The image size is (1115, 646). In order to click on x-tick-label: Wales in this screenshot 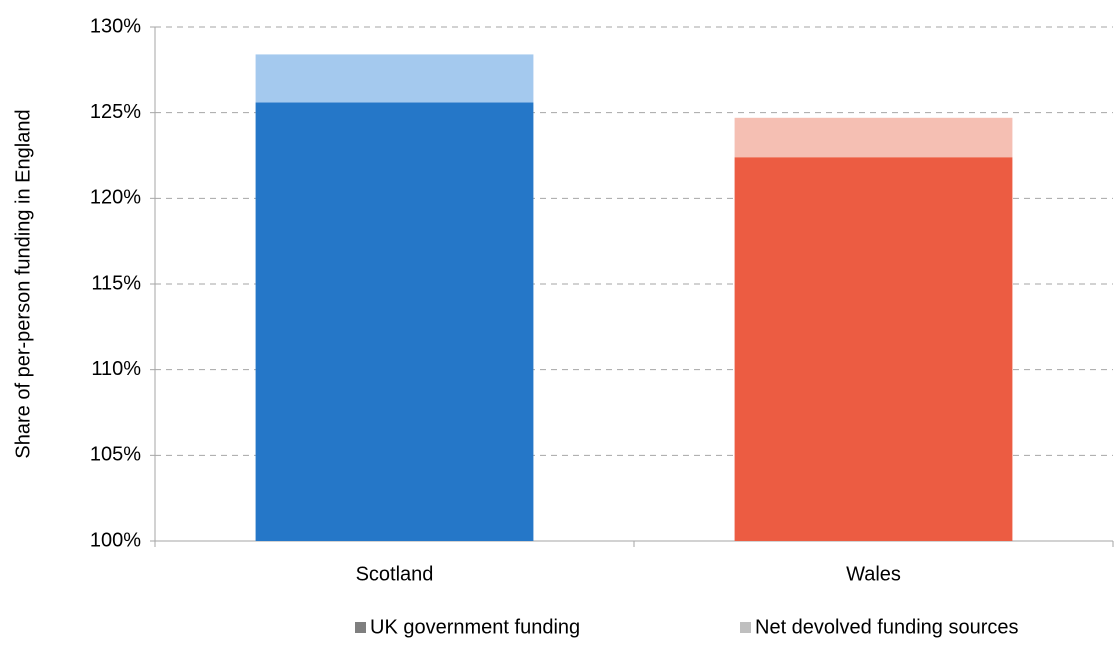, I will do `click(873, 574)`.